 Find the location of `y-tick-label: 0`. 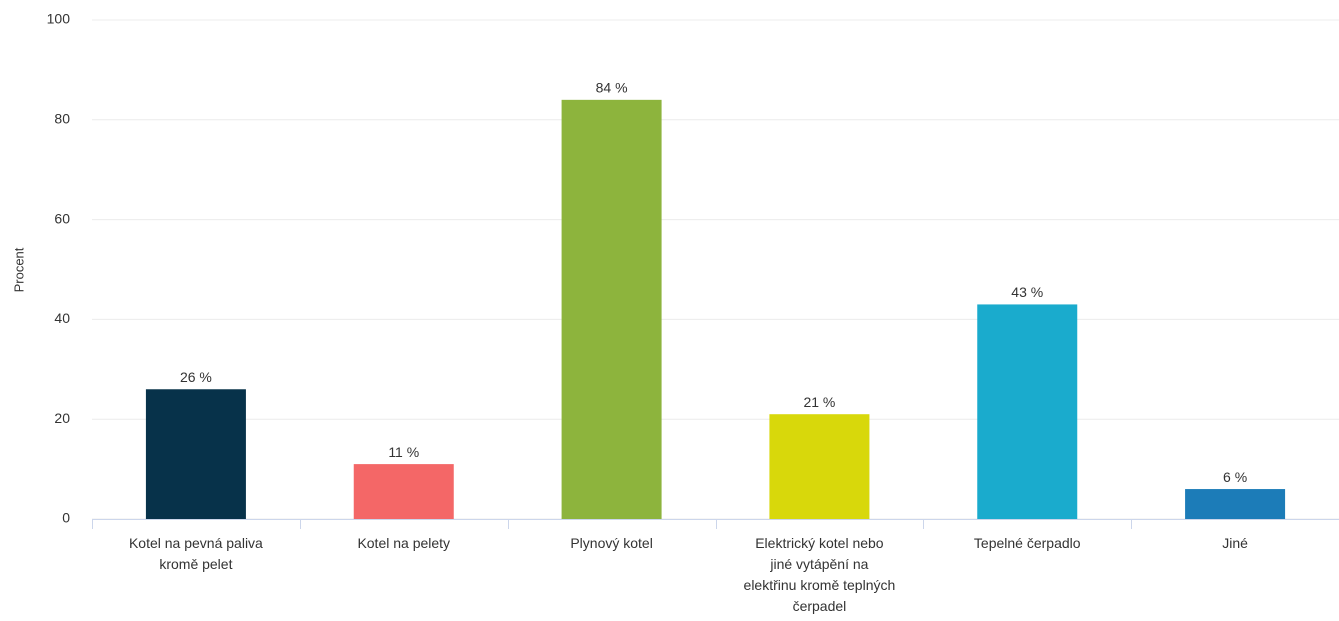

y-tick-label: 0 is located at coordinates (66, 518).